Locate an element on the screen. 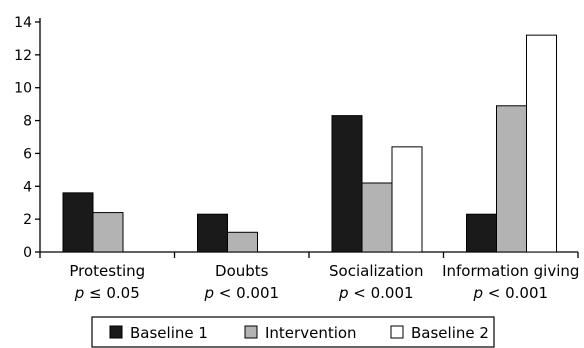 This screenshot has height=348, width=584. legend: Baseline 1 Intervention Baseline 2 is located at coordinates (293, 332).